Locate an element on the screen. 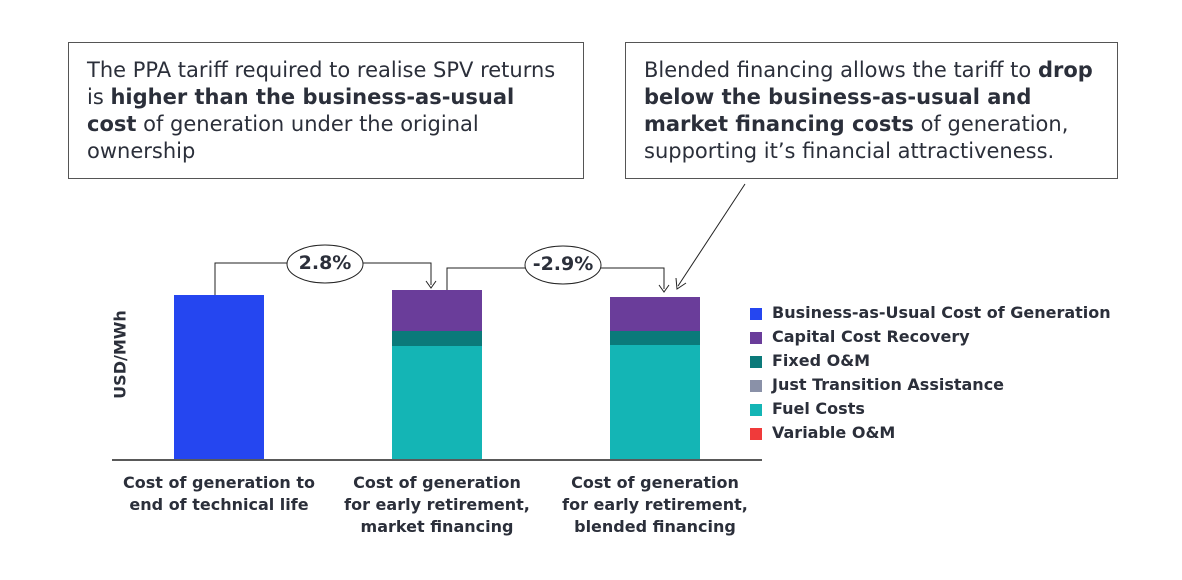 Image resolution: width=1182 pixels, height=580 pixels. callout-arrow is located at coordinates (711, 235).